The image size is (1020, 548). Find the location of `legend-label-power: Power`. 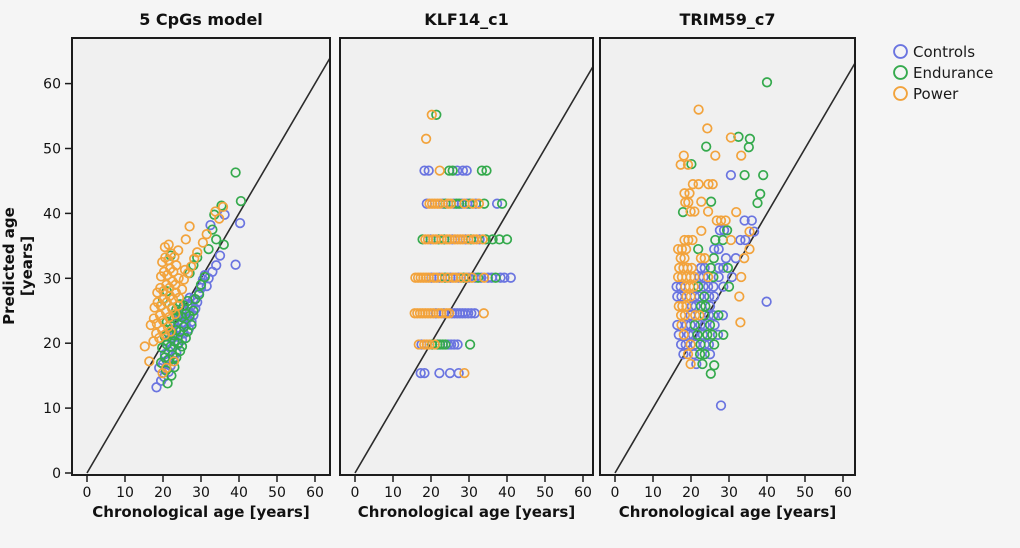

legend-label-power: Power is located at coordinates (936, 93).